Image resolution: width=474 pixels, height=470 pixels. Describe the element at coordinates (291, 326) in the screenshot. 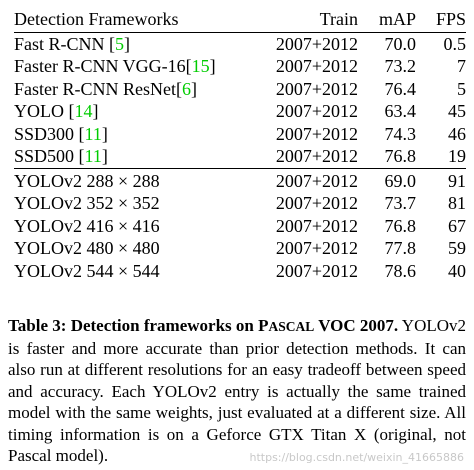

I see `caption-title-smallcaps: ASCAL` at that location.